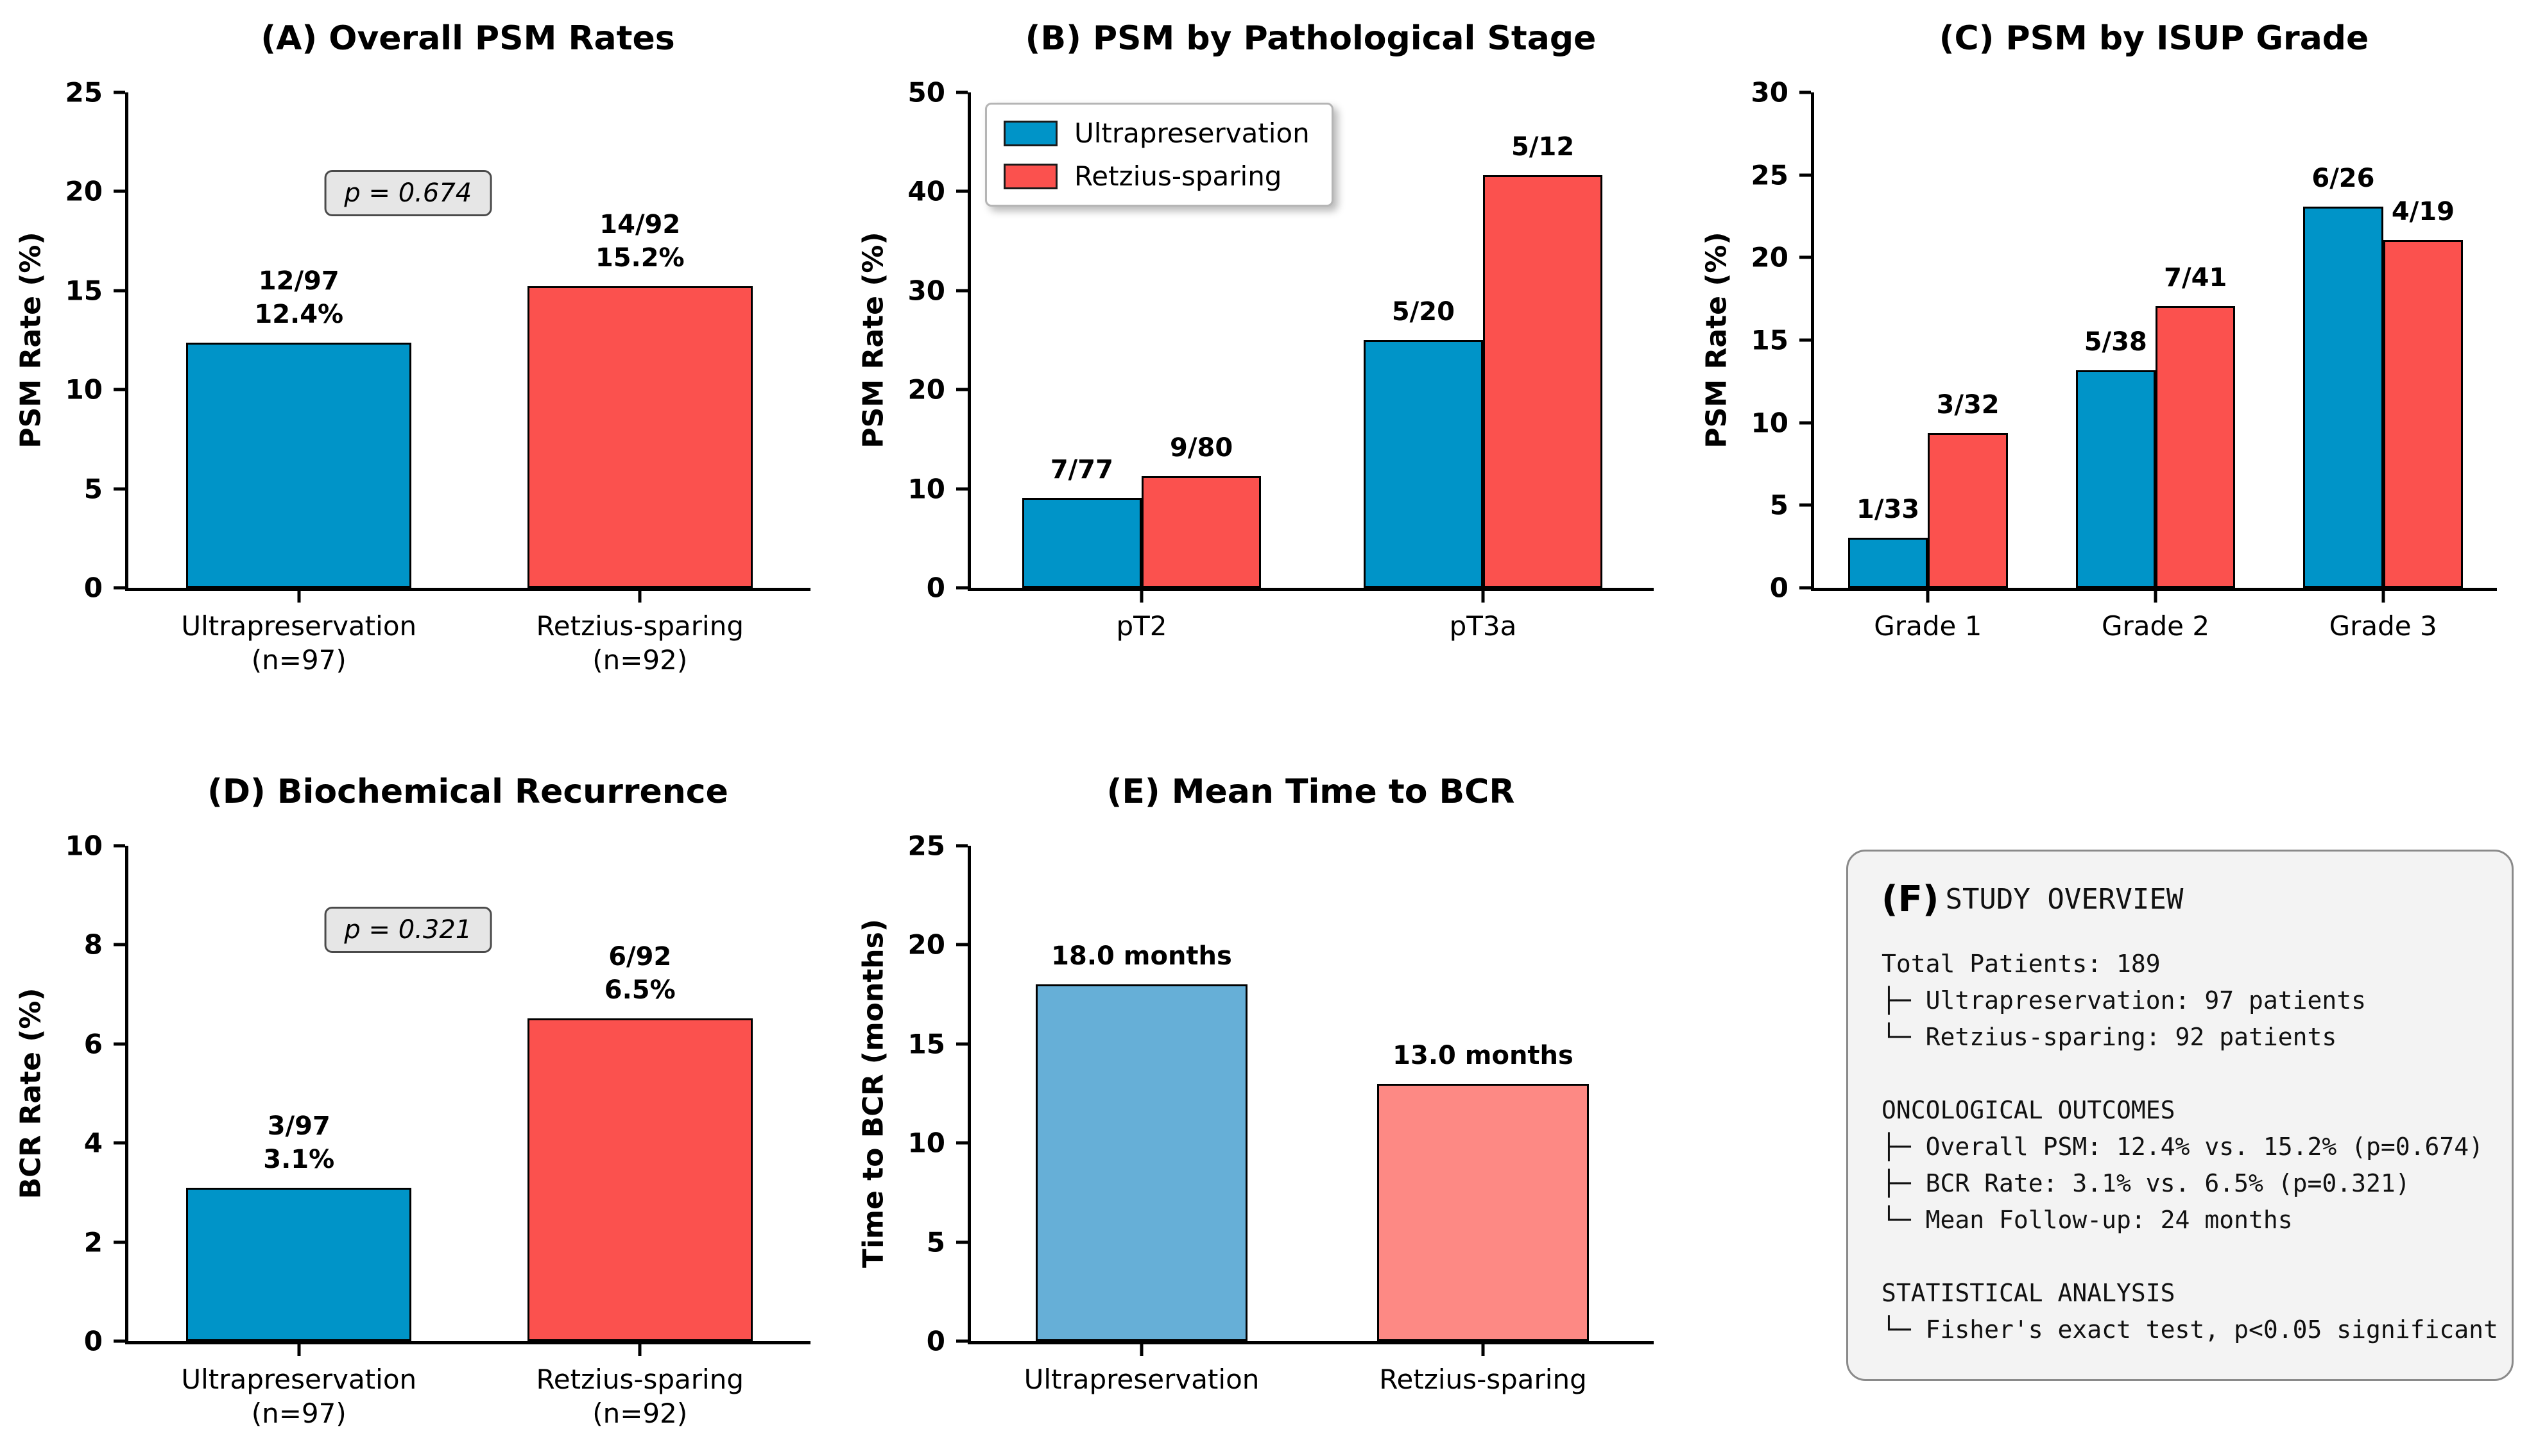 Image resolution: width=2529 pixels, height=1456 pixels. What do you see at coordinates (873, 340) in the screenshot?
I see `panel-b-y-axis-label: PSM Rate (%)` at bounding box center [873, 340].